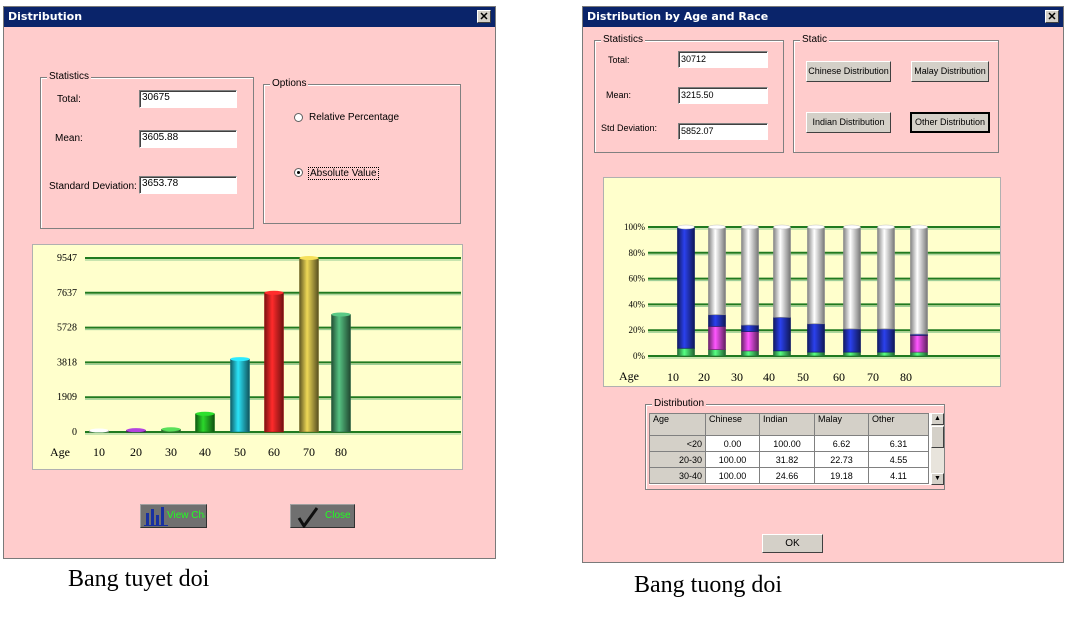 This screenshot has height=633, width=1070. What do you see at coordinates (937, 449) in the screenshot?
I see `vertical-scrollbar: ▲ ▼` at bounding box center [937, 449].